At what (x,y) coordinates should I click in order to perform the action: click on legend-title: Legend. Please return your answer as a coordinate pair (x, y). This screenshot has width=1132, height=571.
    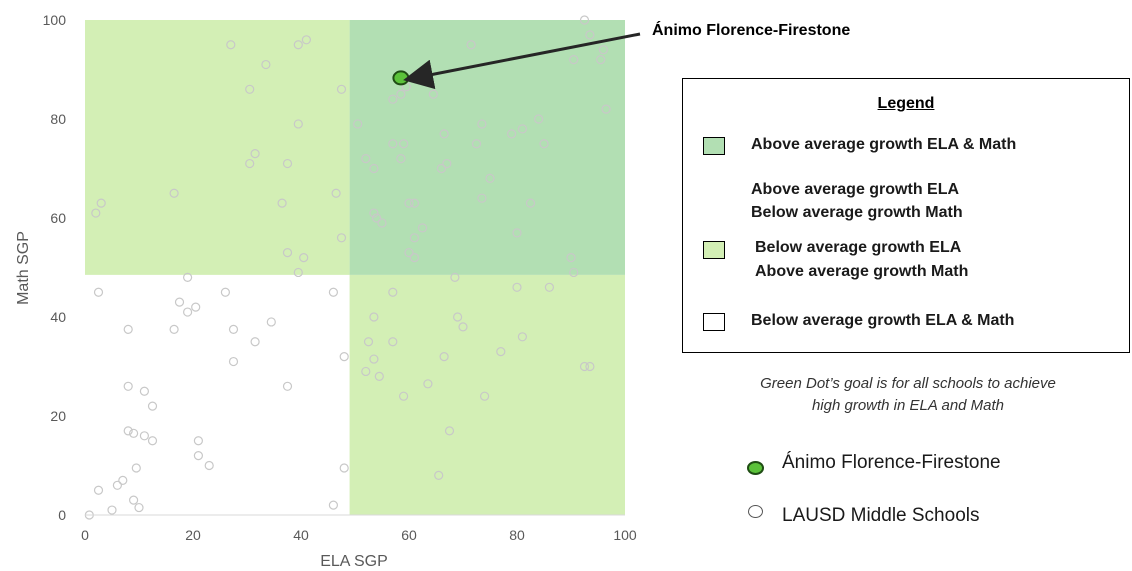
    Looking at the image, I should click on (906, 104).